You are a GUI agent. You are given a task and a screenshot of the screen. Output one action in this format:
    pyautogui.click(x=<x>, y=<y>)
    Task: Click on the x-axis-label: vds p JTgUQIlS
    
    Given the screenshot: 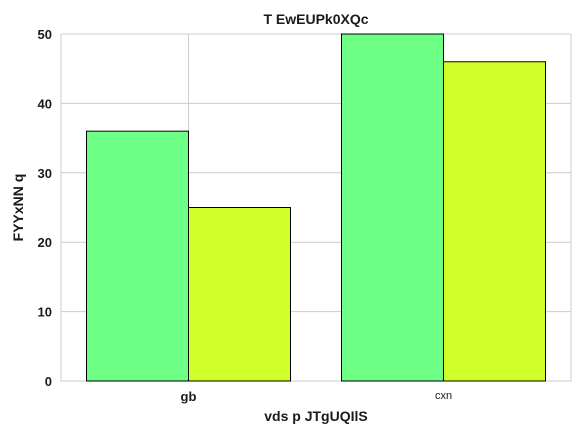 What is the action you would take?
    pyautogui.click(x=315, y=416)
    